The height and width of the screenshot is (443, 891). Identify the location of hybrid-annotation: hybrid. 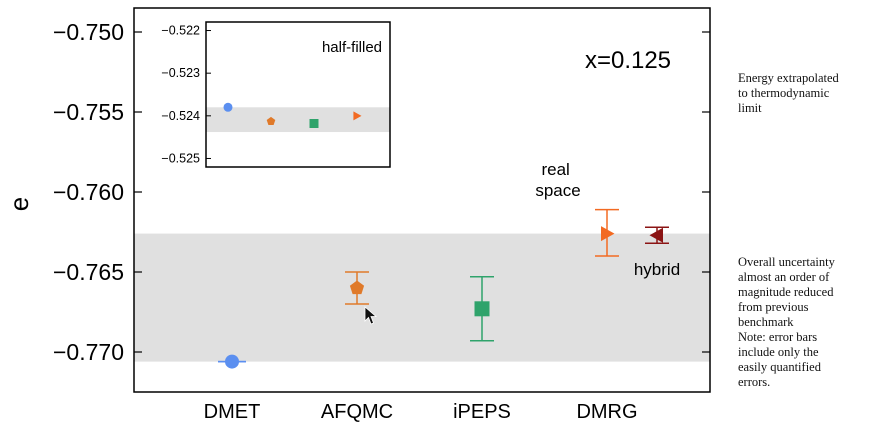
(657, 269).